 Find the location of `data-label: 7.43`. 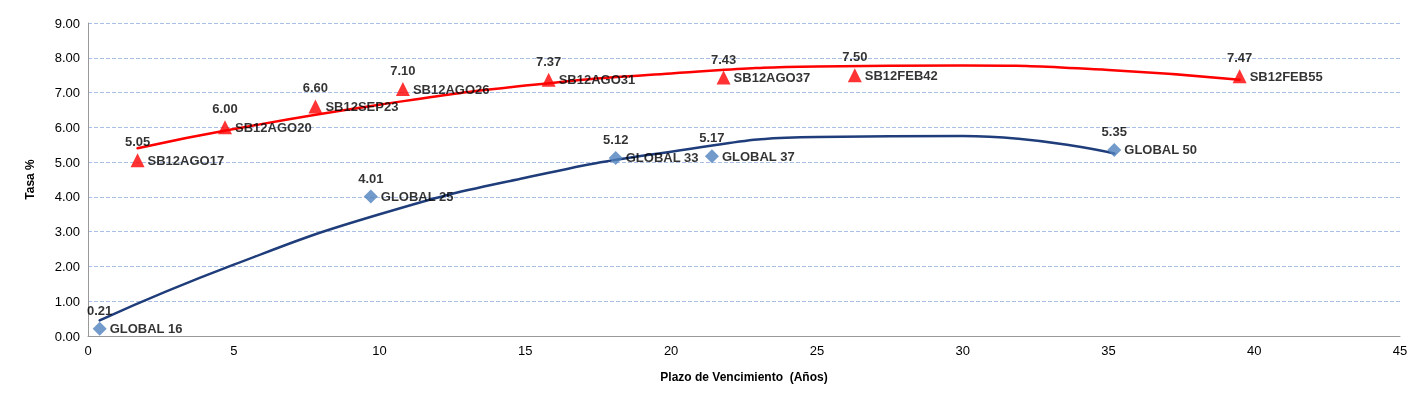

data-label: 7.43 is located at coordinates (723, 59).